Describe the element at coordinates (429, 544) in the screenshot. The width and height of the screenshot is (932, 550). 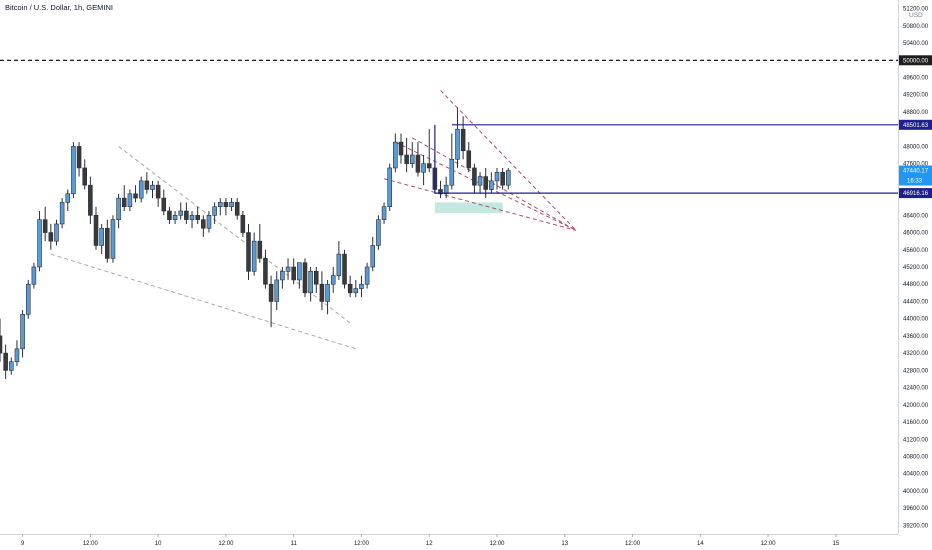
I see `x-tick-label: 12` at that location.